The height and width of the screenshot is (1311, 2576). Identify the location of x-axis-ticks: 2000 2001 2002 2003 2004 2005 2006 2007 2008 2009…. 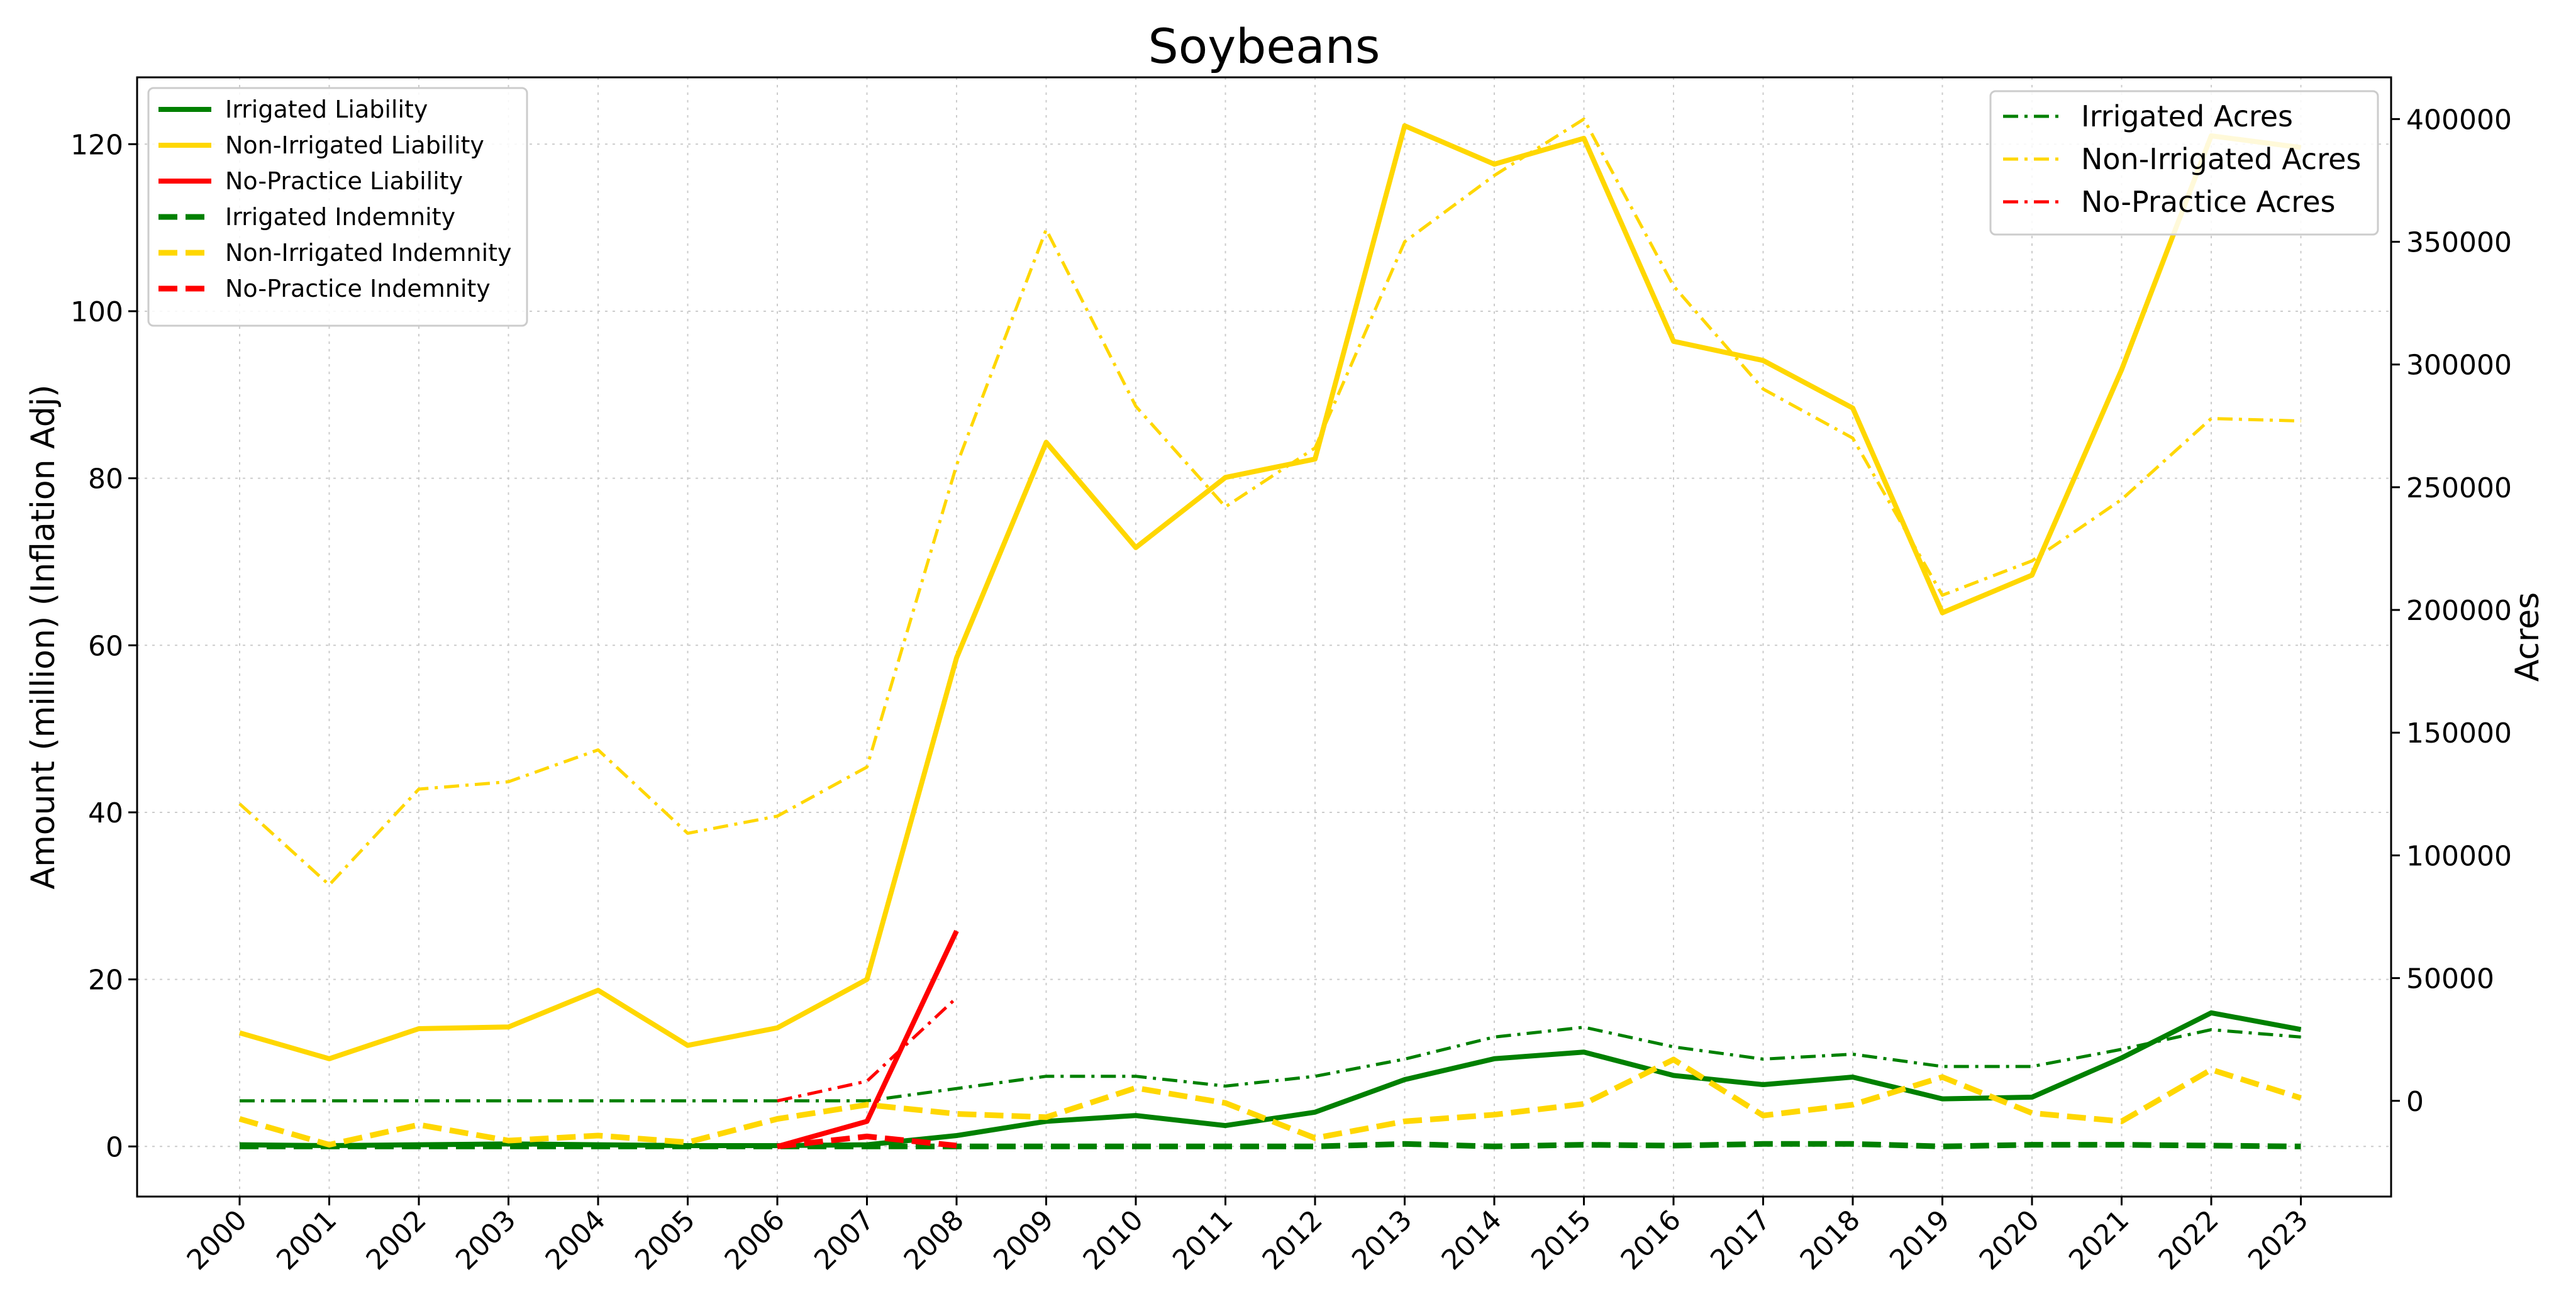
(1247, 1236).